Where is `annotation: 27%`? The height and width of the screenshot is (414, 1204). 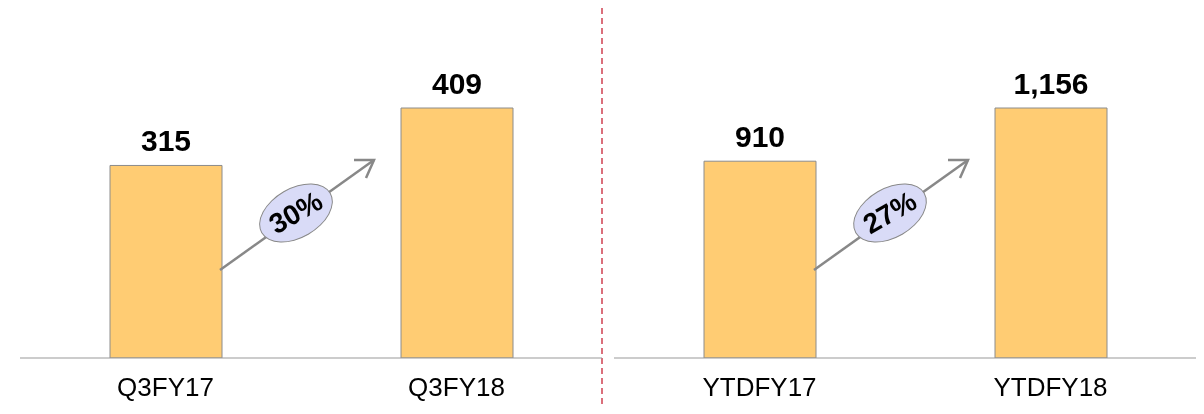
annotation: 27% is located at coordinates (890, 213).